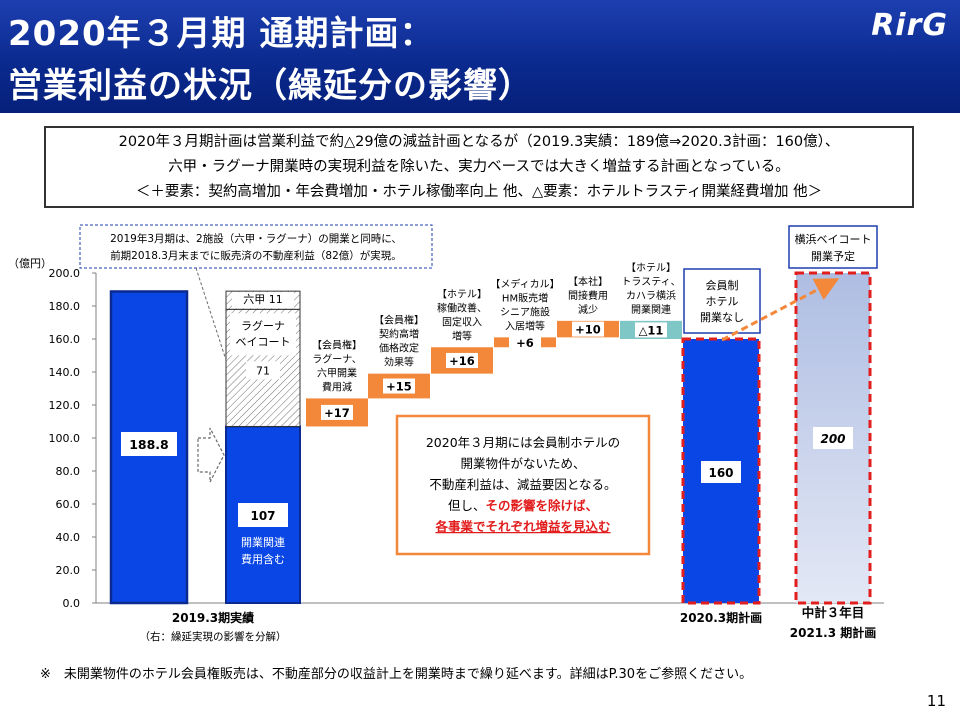 The width and height of the screenshot is (960, 720). What do you see at coordinates (211, 455) in the screenshot?
I see `split-arrow-icon` at bounding box center [211, 455].